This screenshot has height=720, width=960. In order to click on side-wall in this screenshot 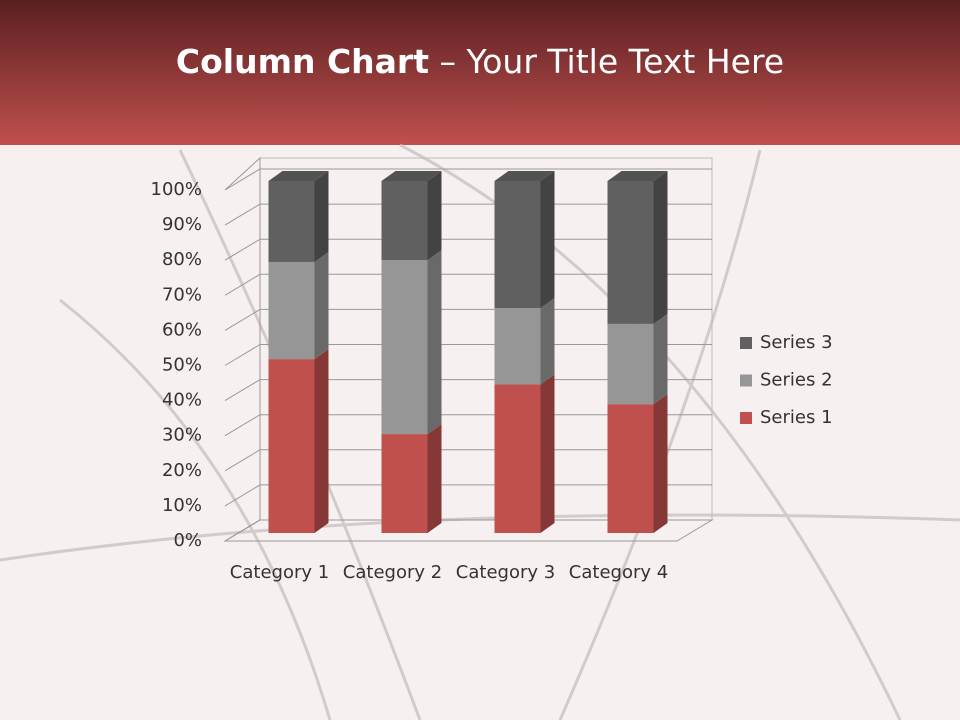, I will do `click(242, 349)`.